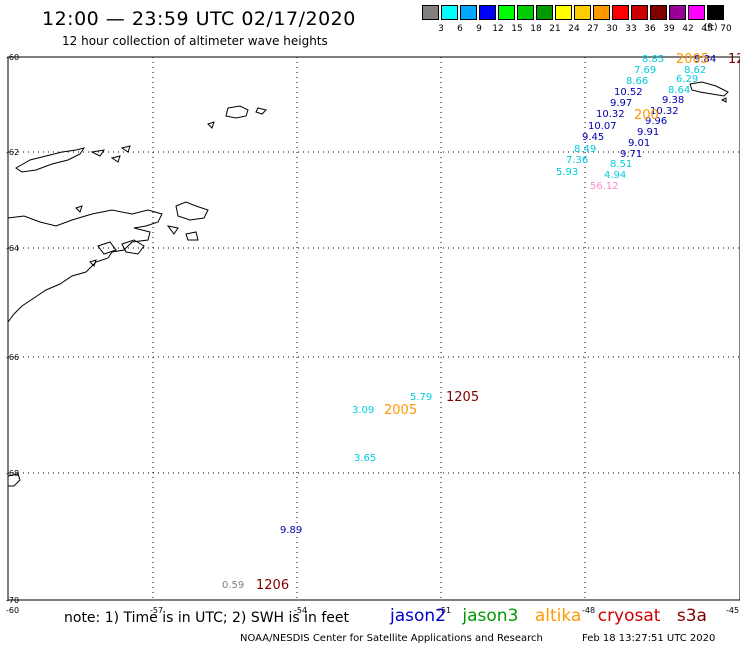 Image resolution: width=740 pixels, height=650 pixels. What do you see at coordinates (604, 186) in the screenshot?
I see `swh-observation: 56.12` at bounding box center [604, 186].